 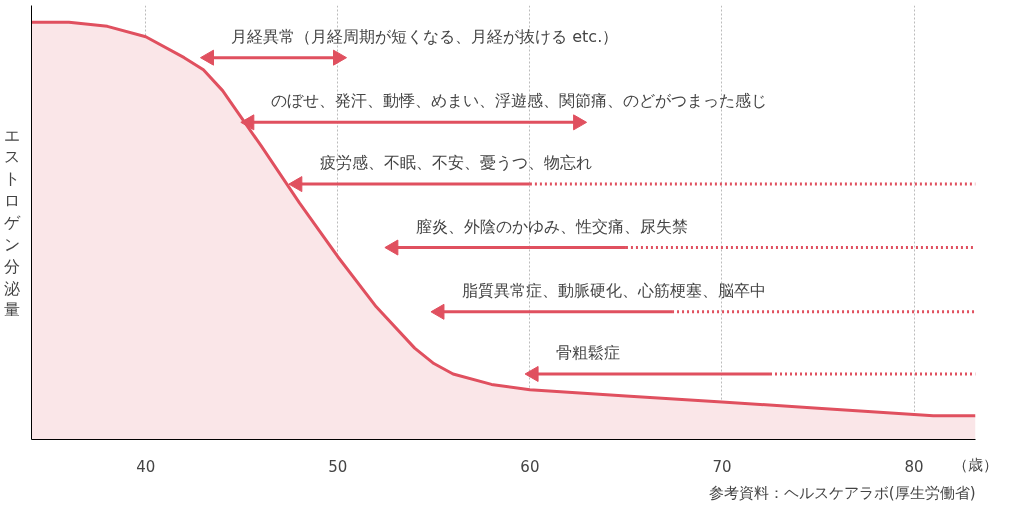 I want to click on text: エストロゲン分泌量, so click(x=11, y=222).